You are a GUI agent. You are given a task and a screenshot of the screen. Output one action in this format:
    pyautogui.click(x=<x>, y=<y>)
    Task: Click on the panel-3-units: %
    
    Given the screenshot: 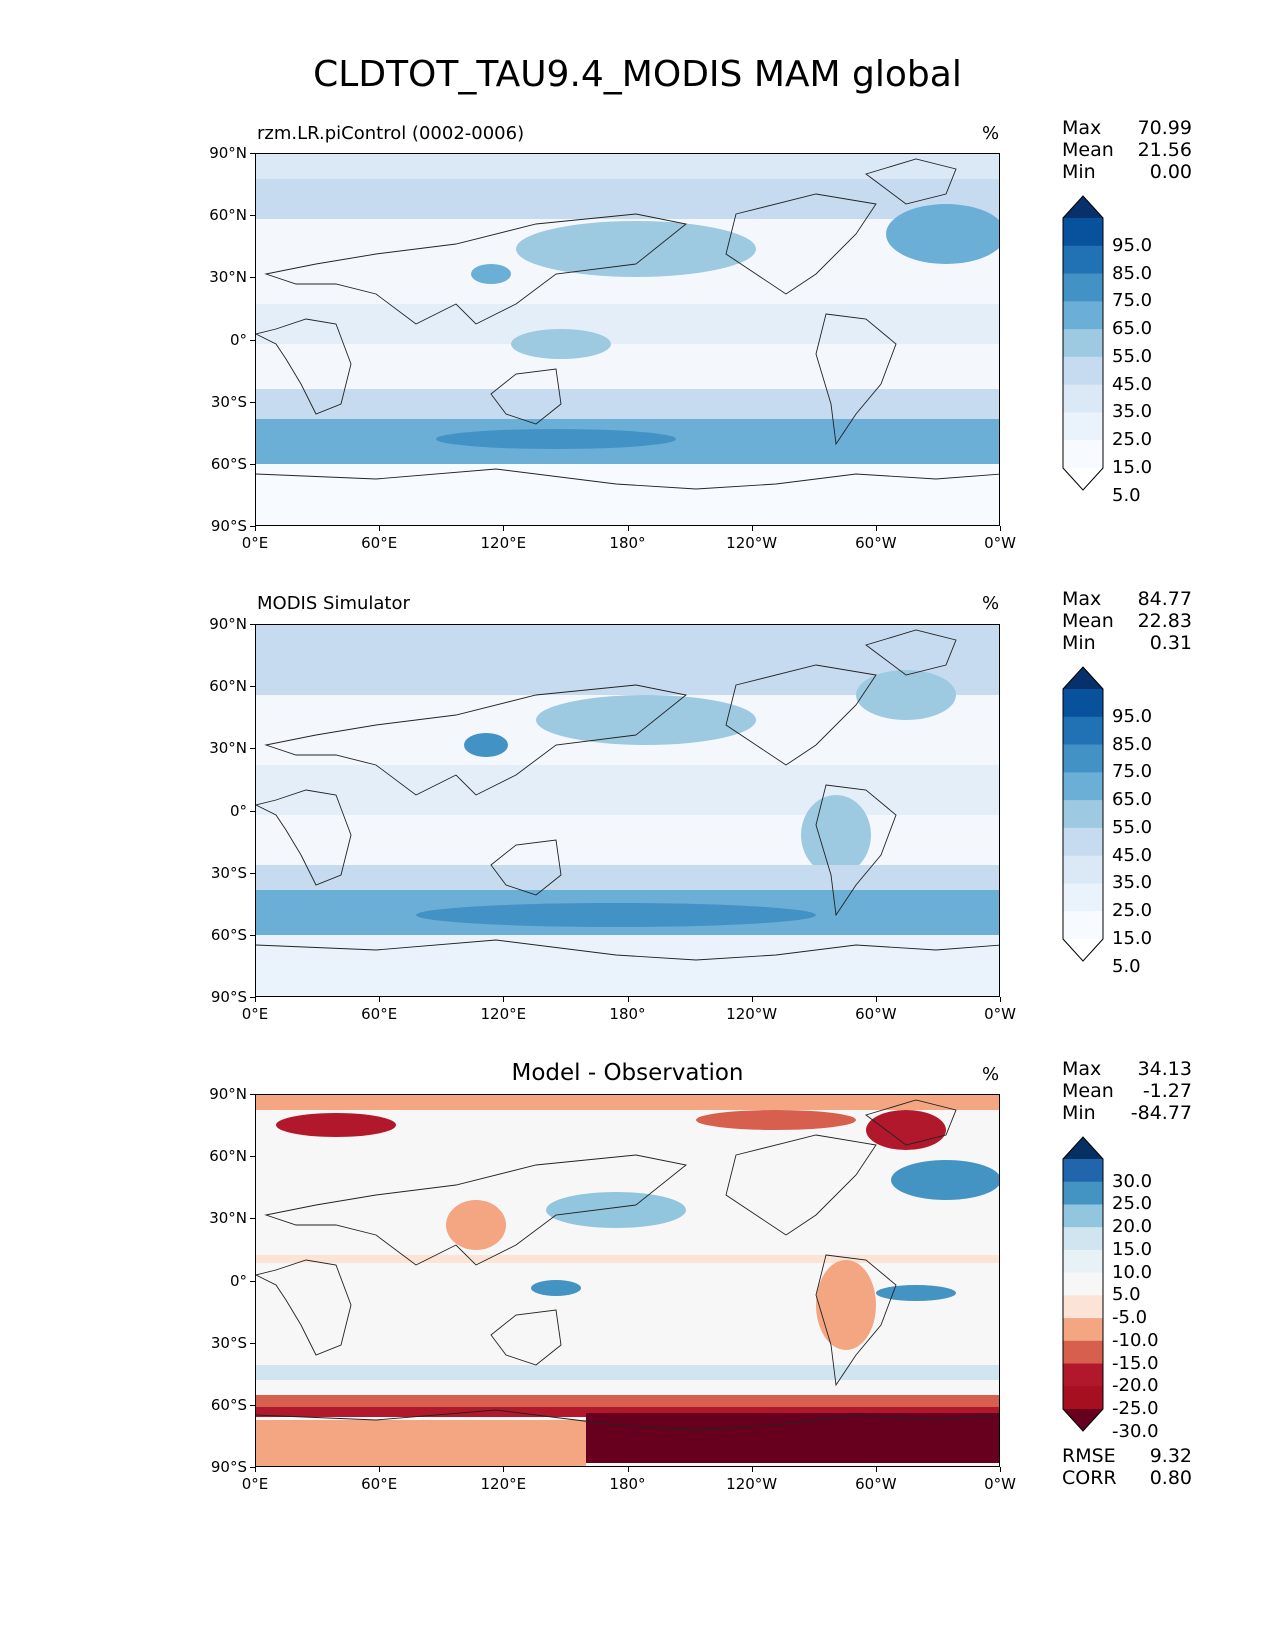 What is the action you would take?
    pyautogui.click(x=991, y=1074)
    